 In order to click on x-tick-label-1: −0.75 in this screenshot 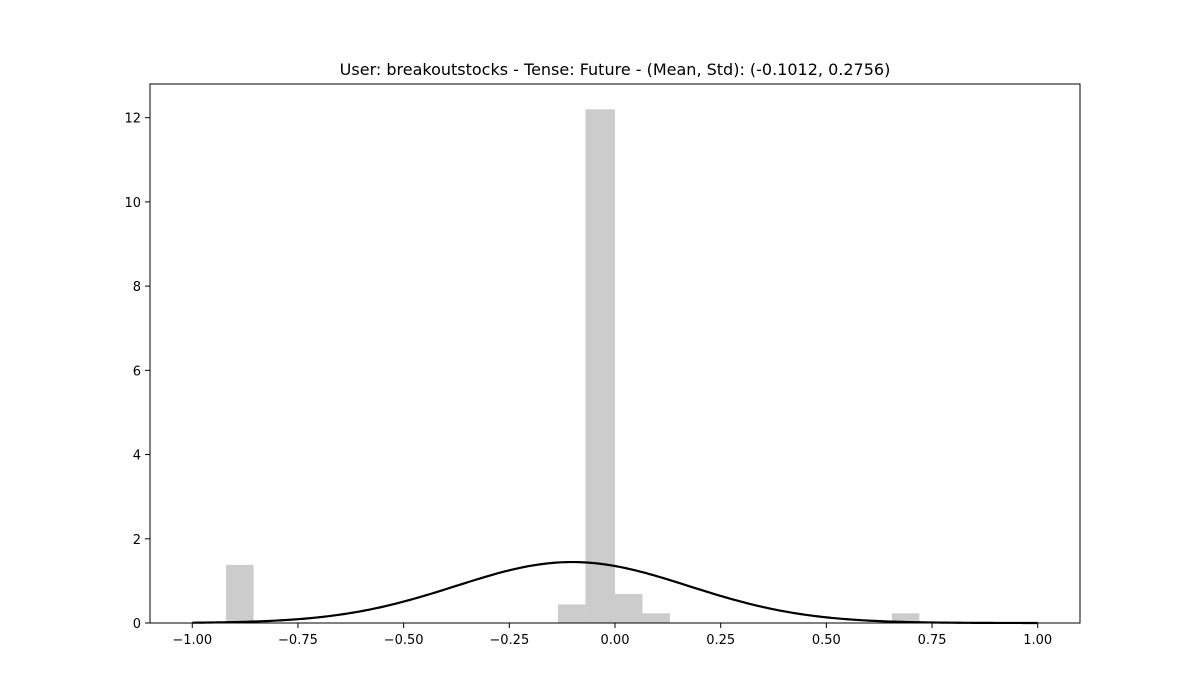, I will do `click(298, 640)`.